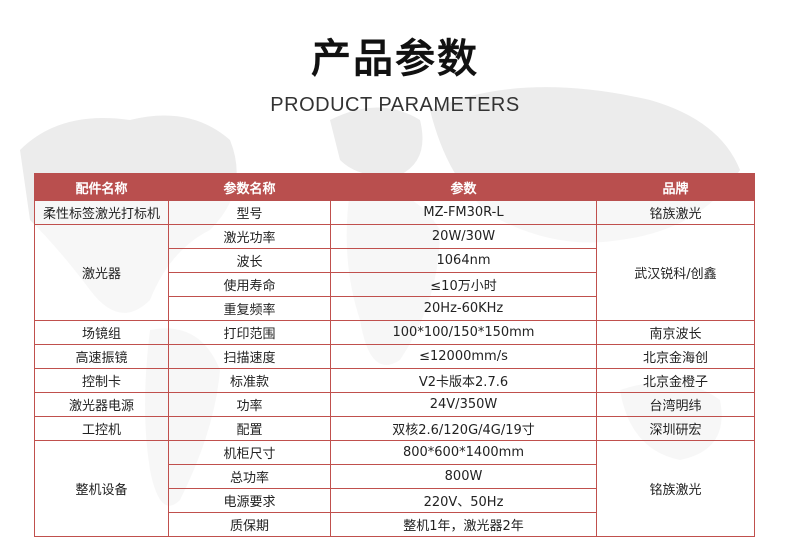 The width and height of the screenshot is (790, 558). What do you see at coordinates (249, 380) in the screenshot?
I see `param-name-cell: 标准款` at bounding box center [249, 380].